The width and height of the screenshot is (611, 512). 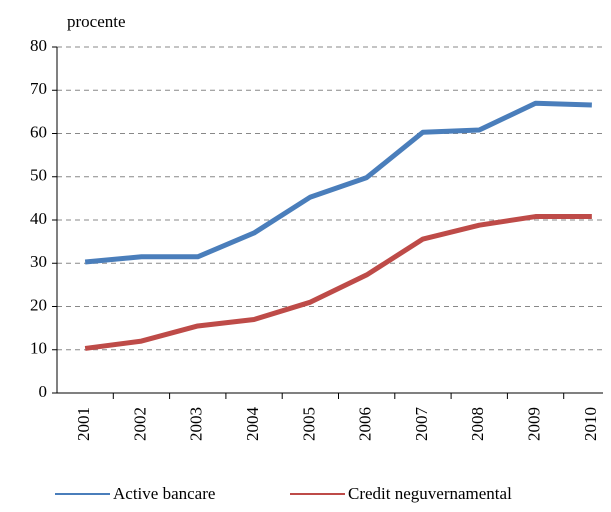 What do you see at coordinates (477, 424) in the screenshot?
I see `x-tick-label: 2008` at bounding box center [477, 424].